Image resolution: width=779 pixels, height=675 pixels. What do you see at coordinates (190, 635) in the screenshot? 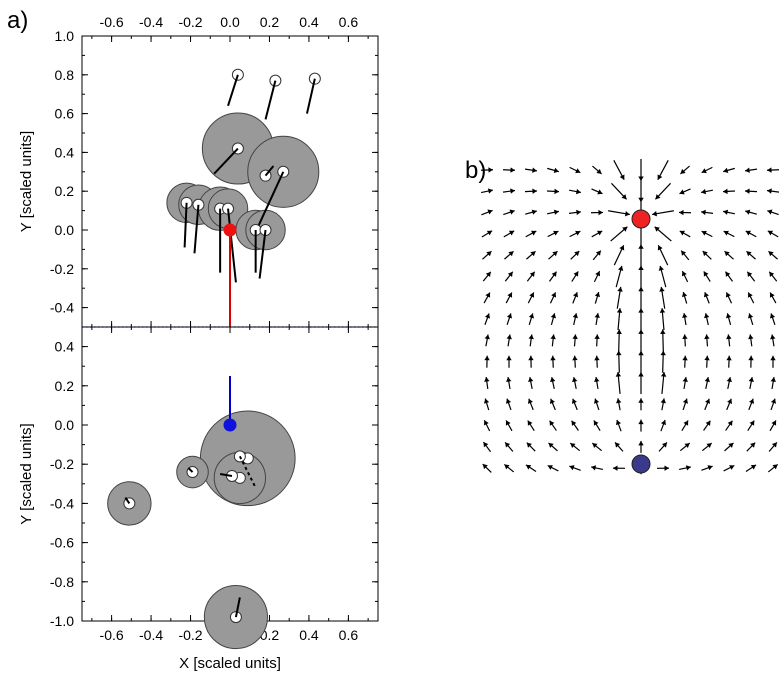
I see `x-tick-label: -0.2` at bounding box center [190, 635].